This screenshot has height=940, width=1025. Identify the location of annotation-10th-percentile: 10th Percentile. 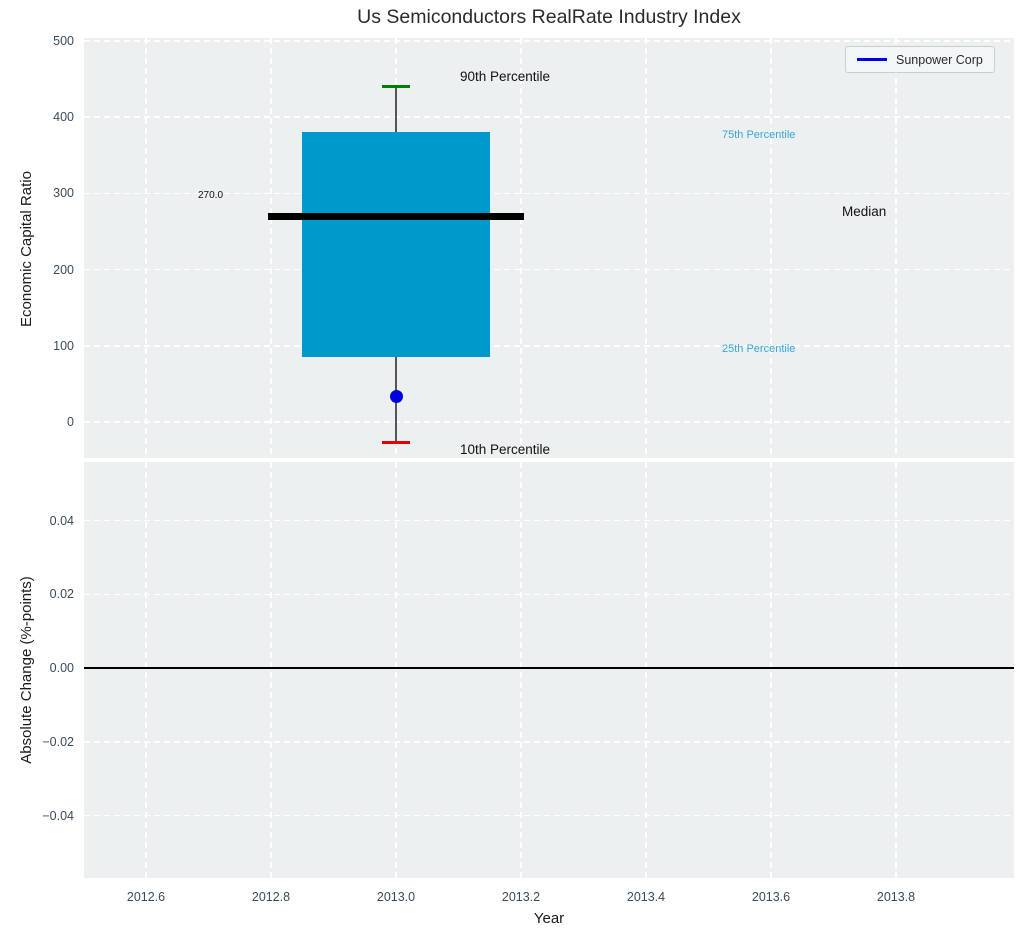
(505, 449).